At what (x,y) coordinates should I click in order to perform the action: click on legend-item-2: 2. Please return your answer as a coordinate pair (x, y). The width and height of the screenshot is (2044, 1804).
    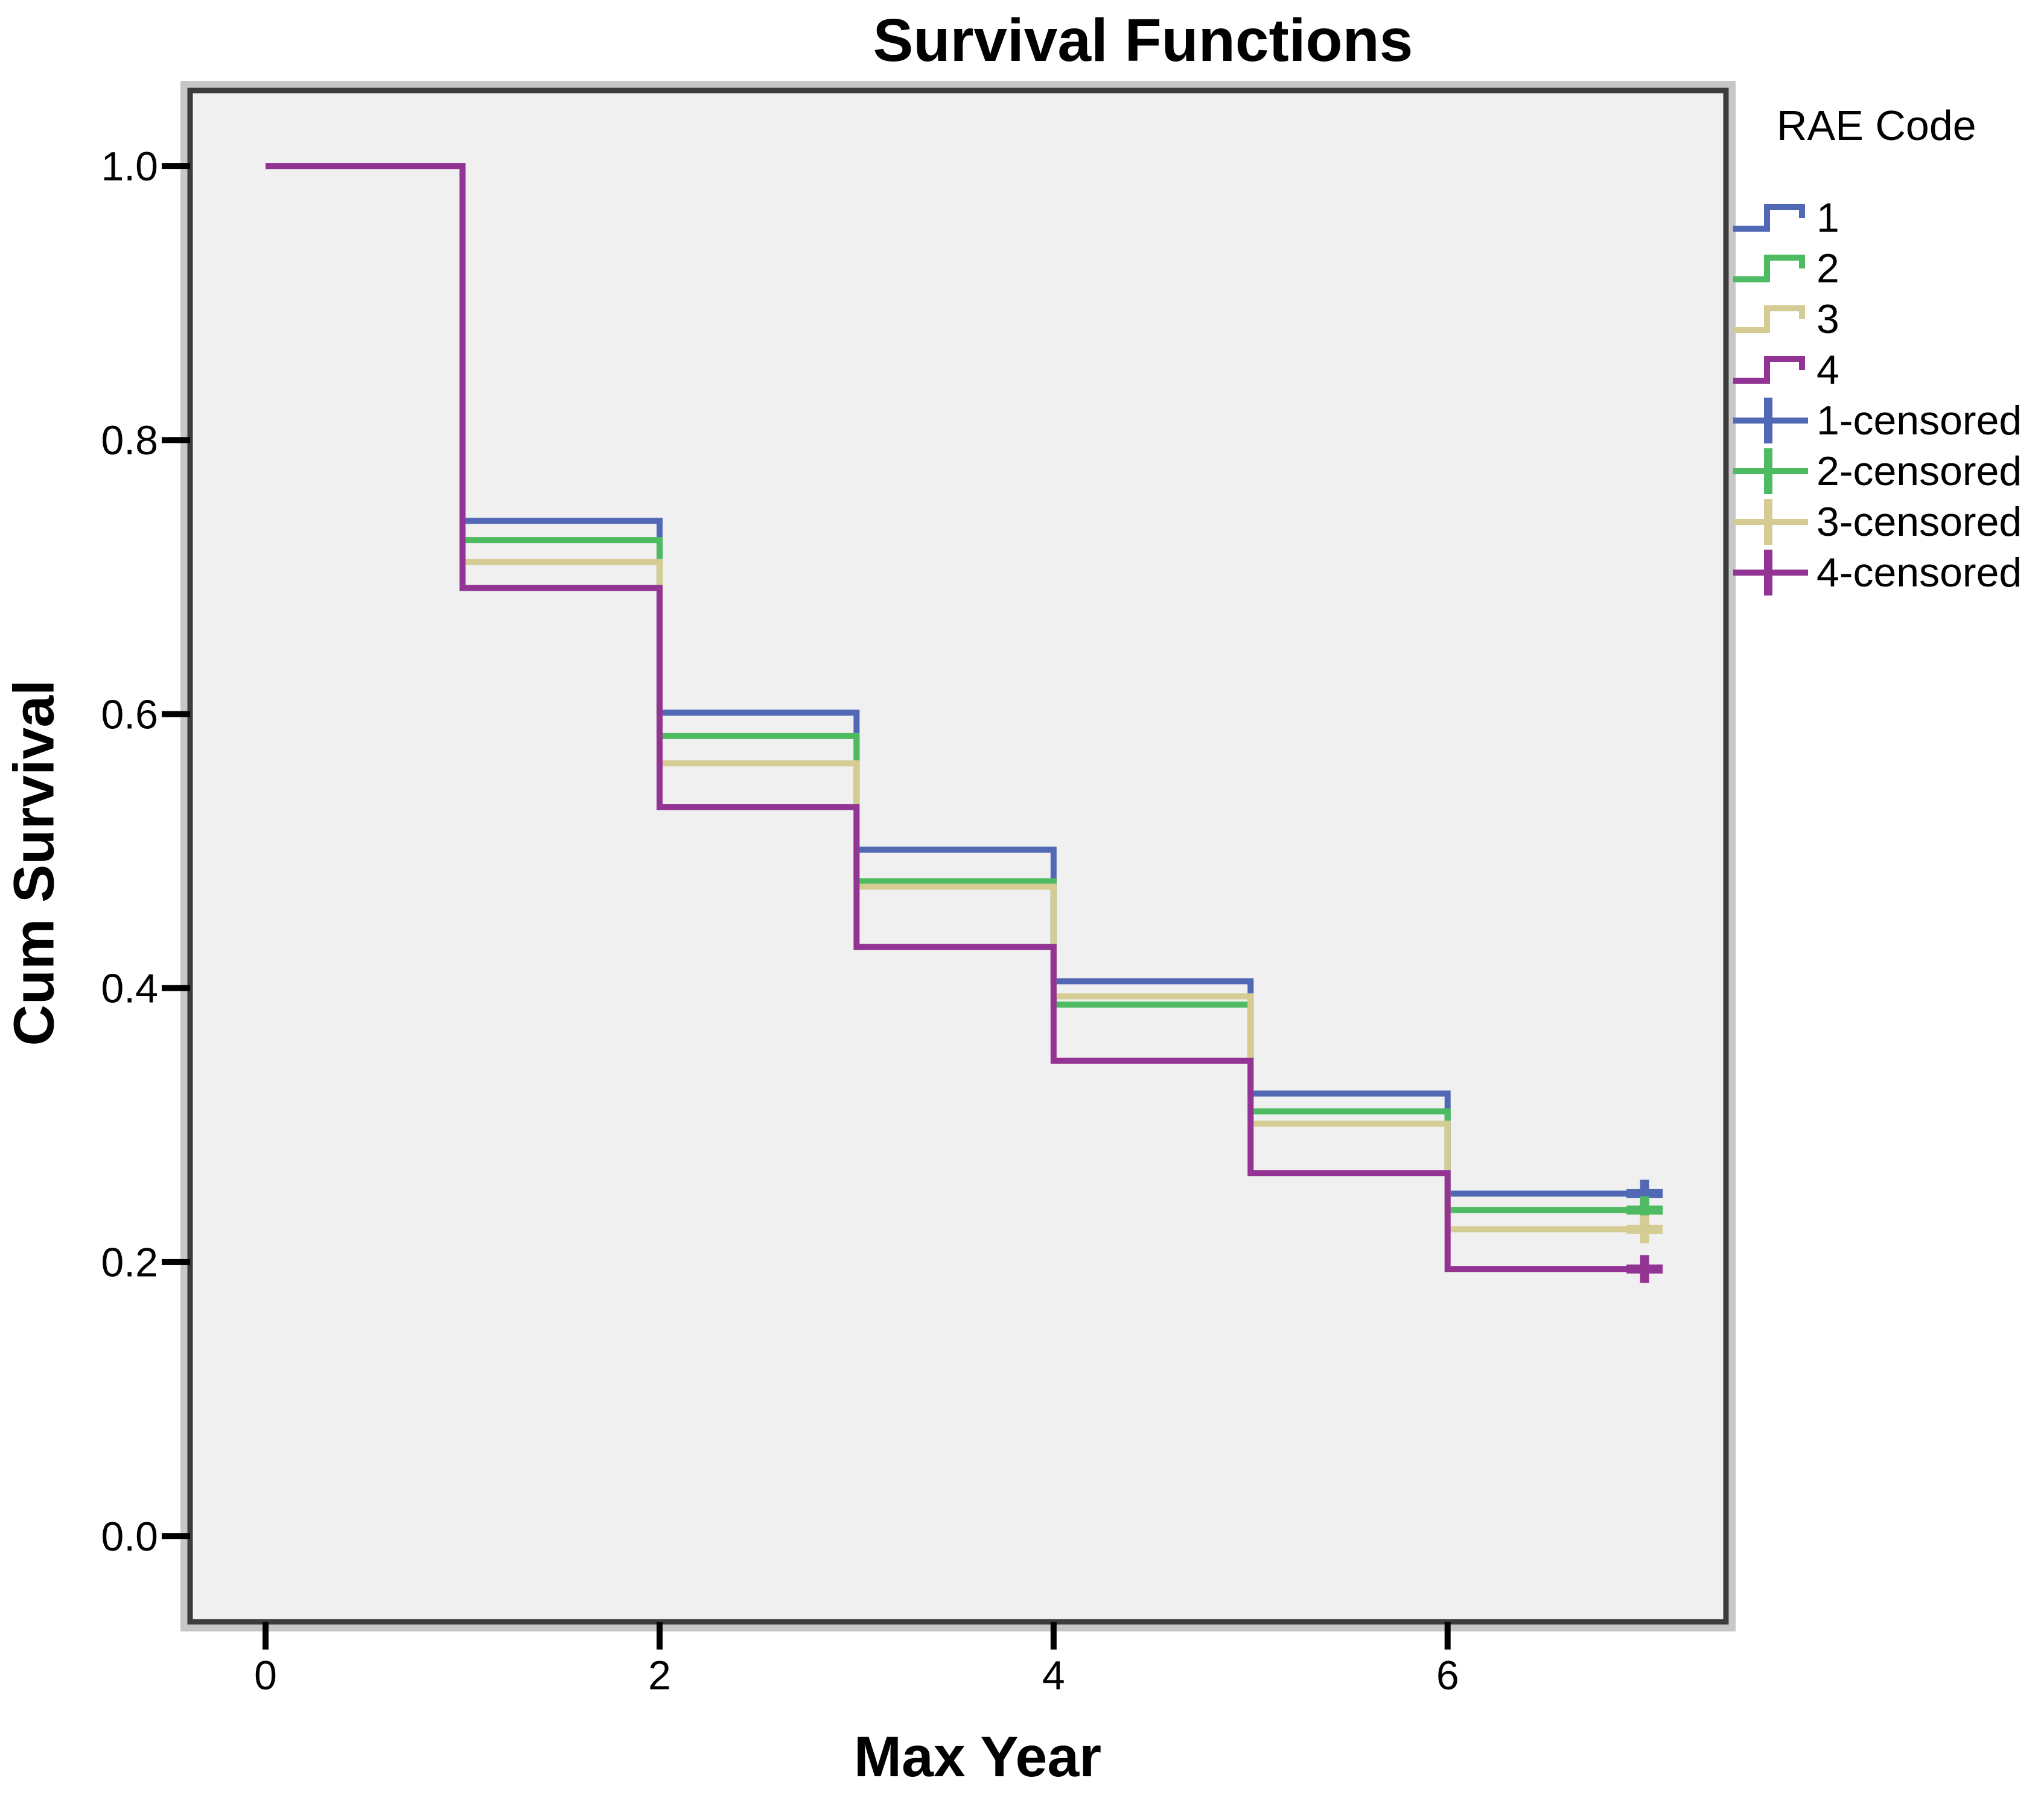
    Looking at the image, I should click on (1877, 268).